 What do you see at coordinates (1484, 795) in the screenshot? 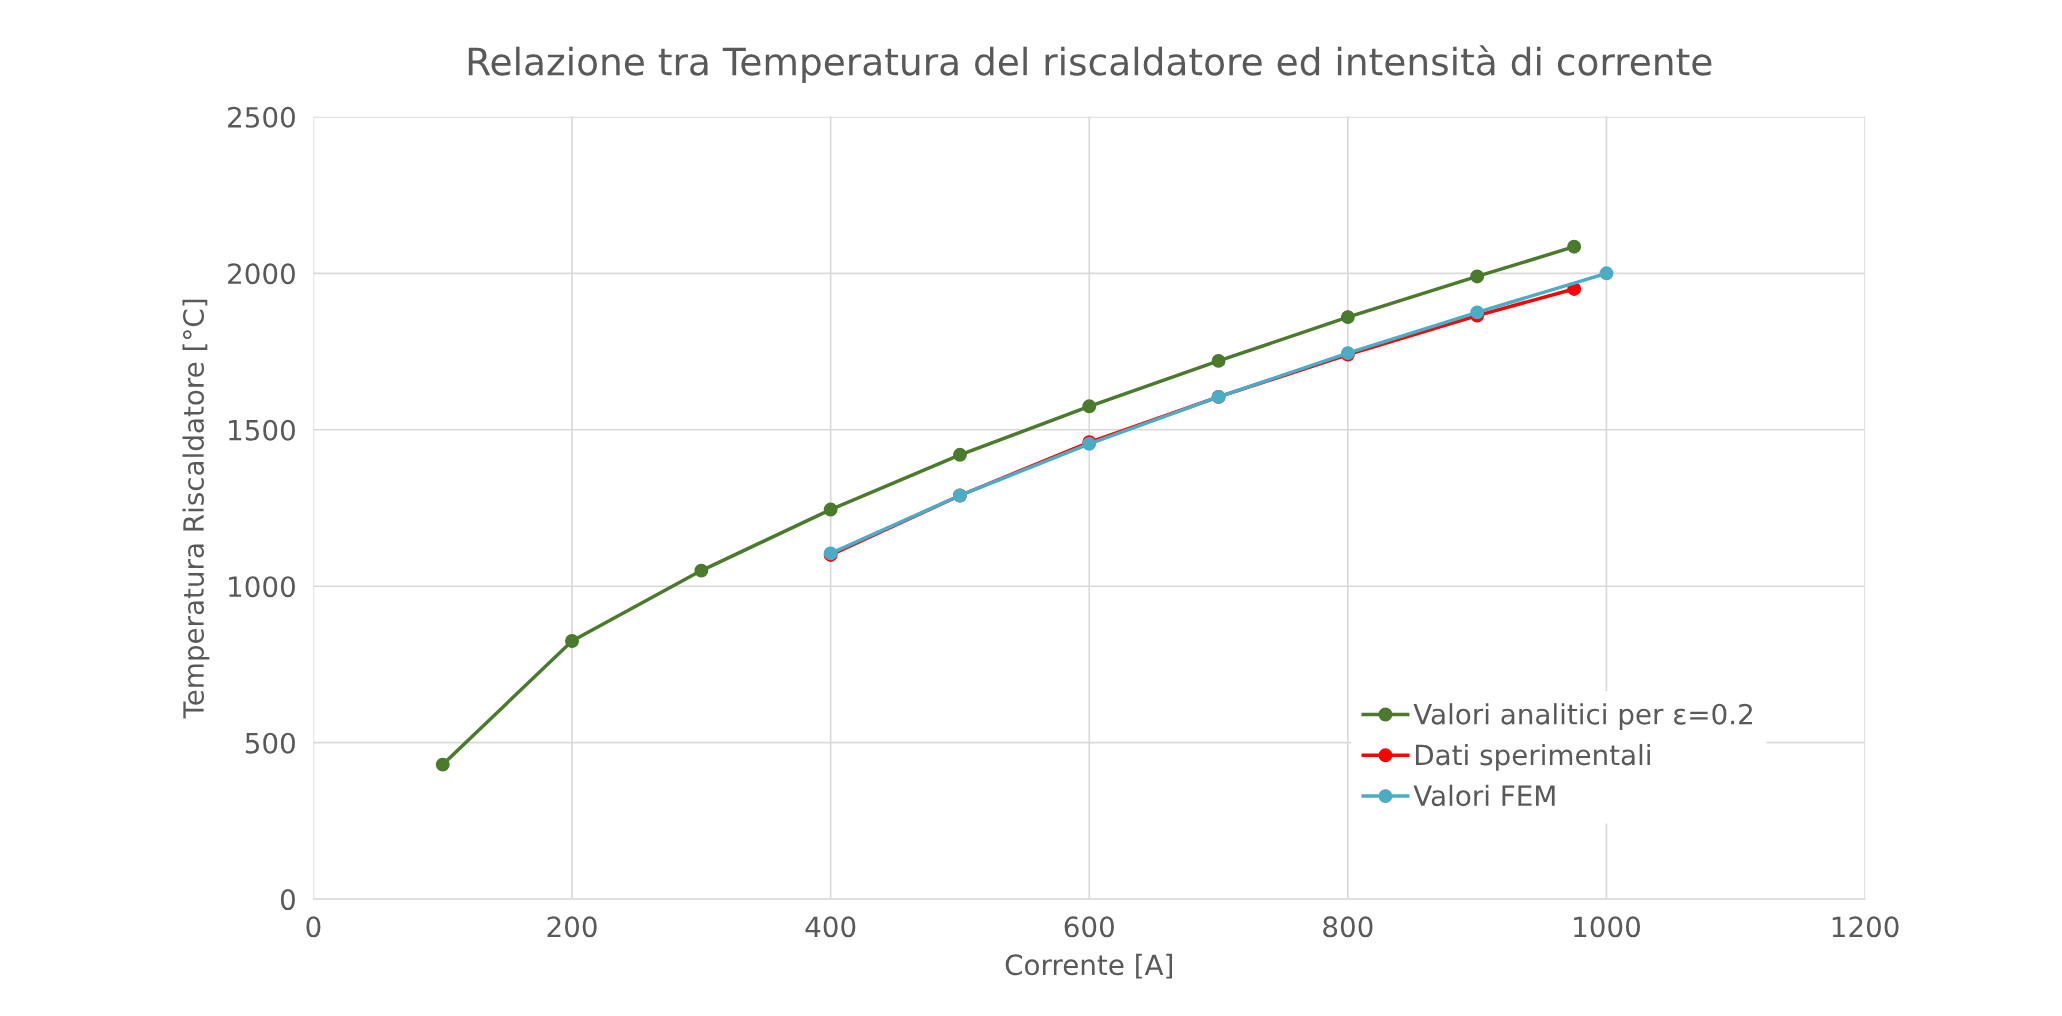
I see `legend-label: Valori FEM` at bounding box center [1484, 795].